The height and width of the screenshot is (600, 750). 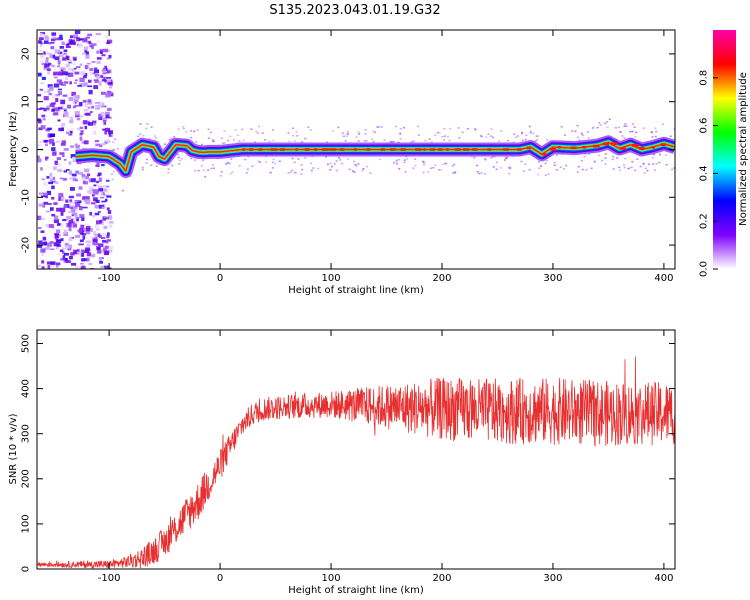 I want to click on snr-x-tick-label: 300, so click(x=552, y=578).